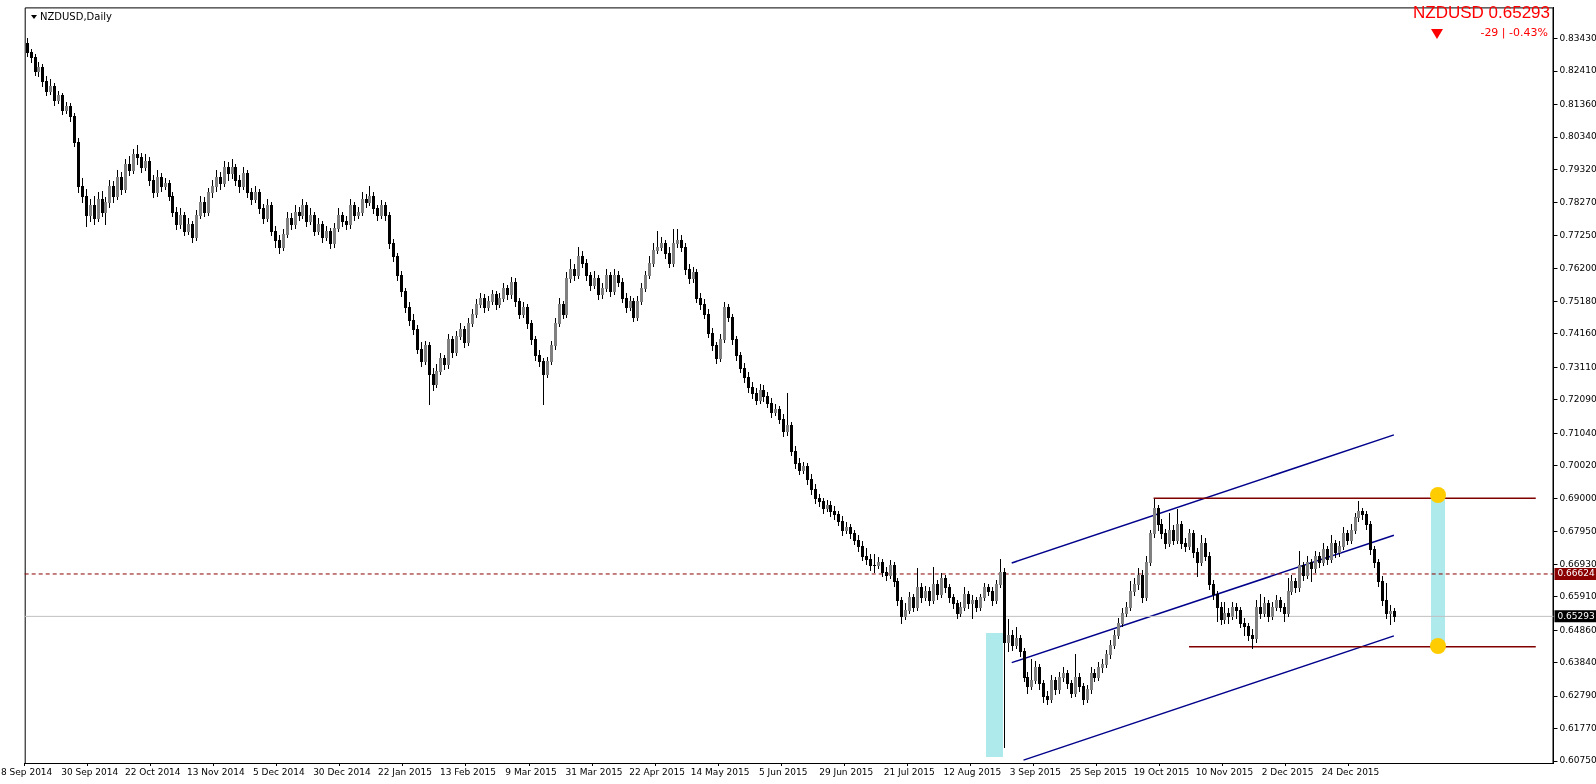  Describe the element at coordinates (278, 771) in the screenshot. I see `x-tick-label: 5 Dec 2014` at that location.